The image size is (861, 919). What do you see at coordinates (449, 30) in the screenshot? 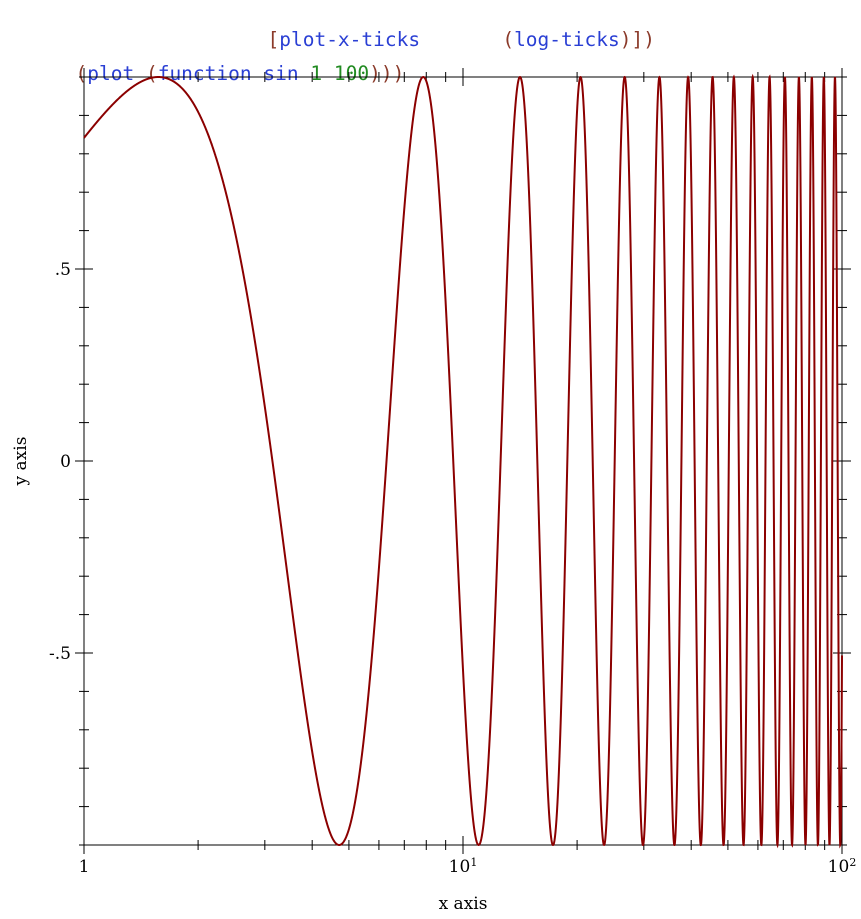
I see `code-line-1: [plot-x-ticks (log-ticks)])` at bounding box center [449, 30].